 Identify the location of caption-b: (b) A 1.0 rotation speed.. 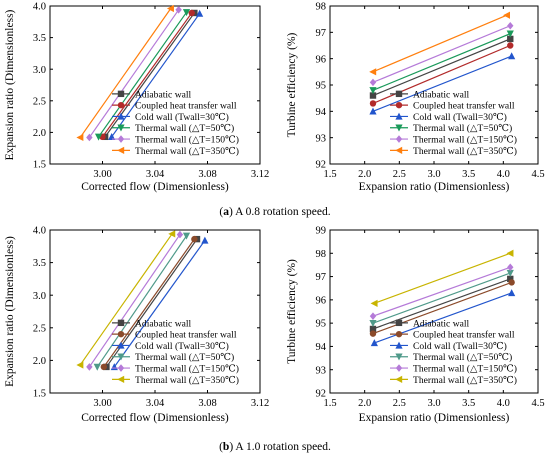
(275, 447).